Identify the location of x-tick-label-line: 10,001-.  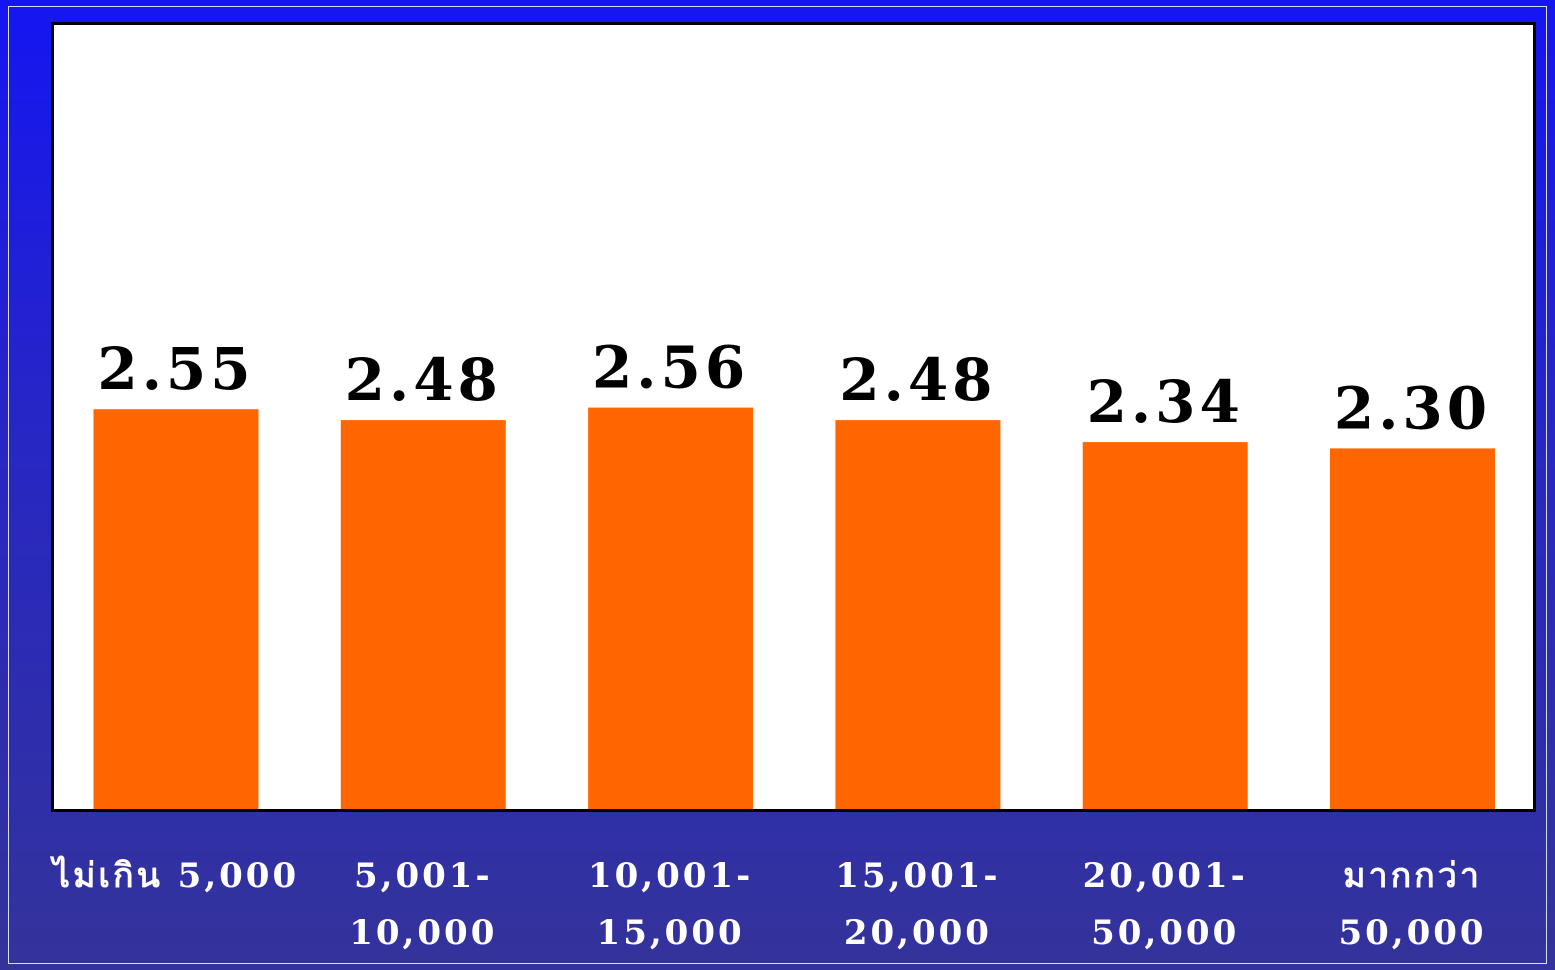
(670, 876).